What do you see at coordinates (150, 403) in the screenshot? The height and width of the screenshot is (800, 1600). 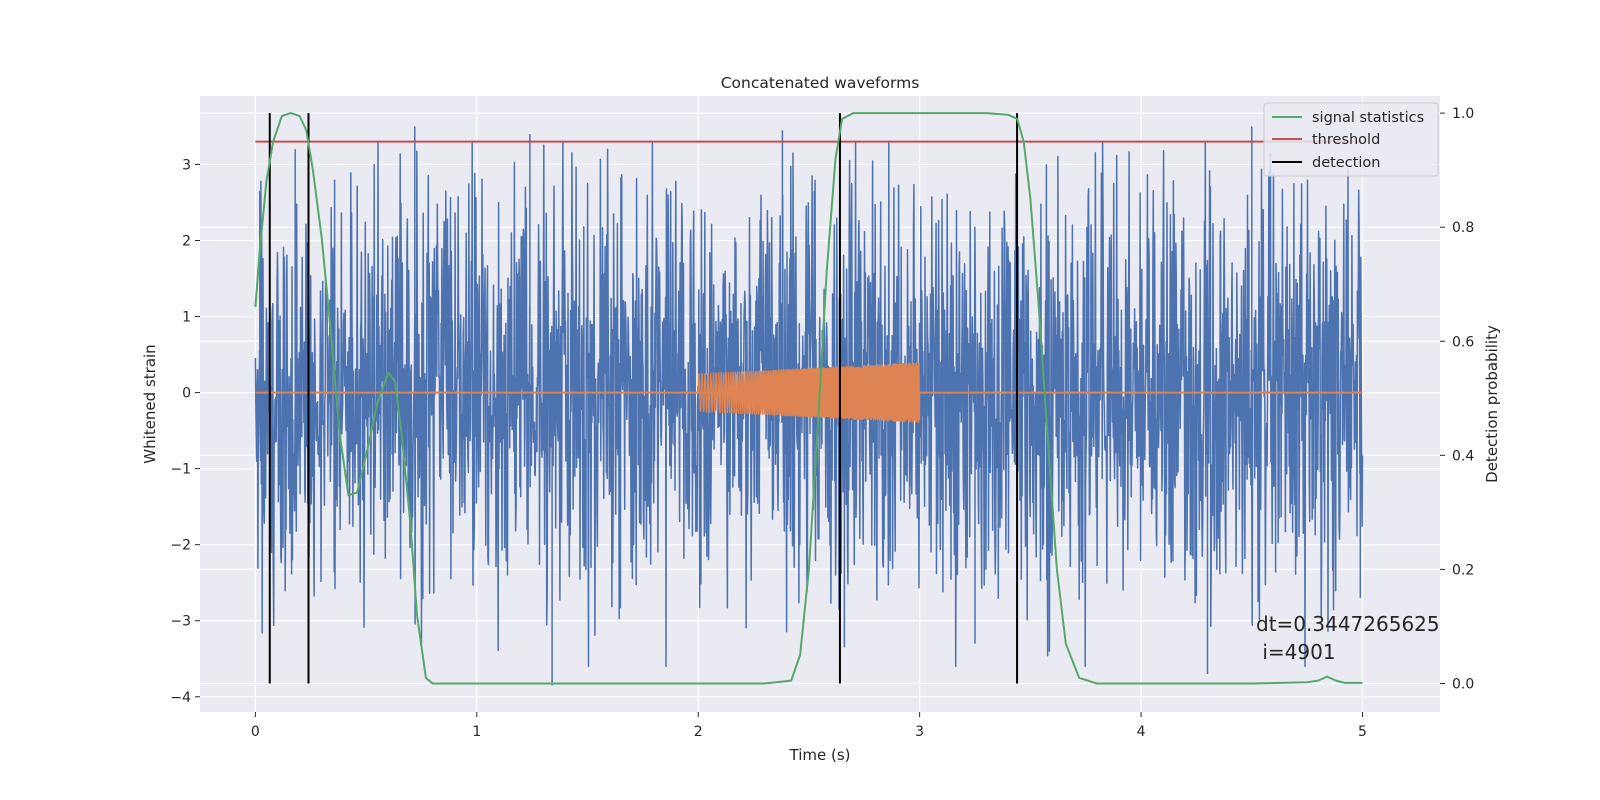 I see `y-axis-label: Whitened strain` at bounding box center [150, 403].